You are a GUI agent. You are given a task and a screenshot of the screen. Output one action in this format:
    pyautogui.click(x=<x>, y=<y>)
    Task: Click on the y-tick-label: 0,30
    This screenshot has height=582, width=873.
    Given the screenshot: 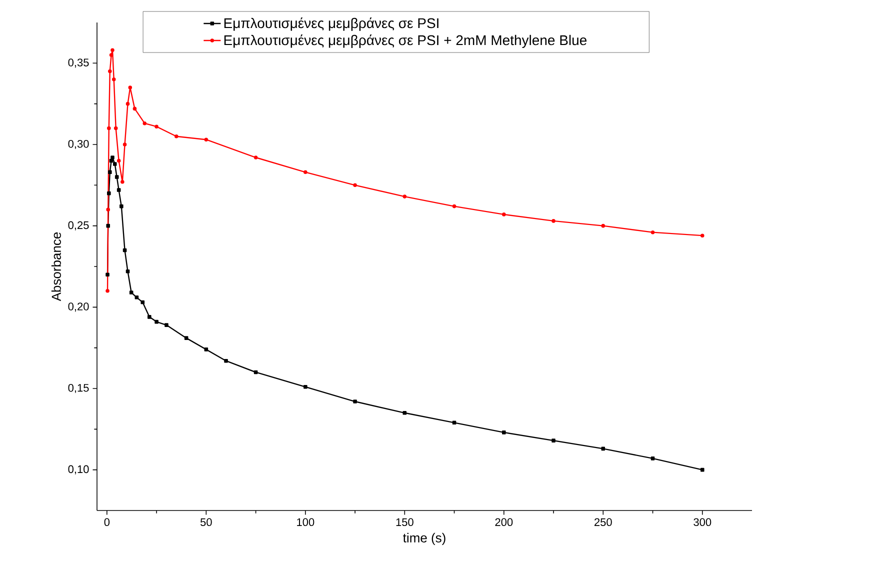 What is the action you would take?
    pyautogui.click(x=78, y=145)
    